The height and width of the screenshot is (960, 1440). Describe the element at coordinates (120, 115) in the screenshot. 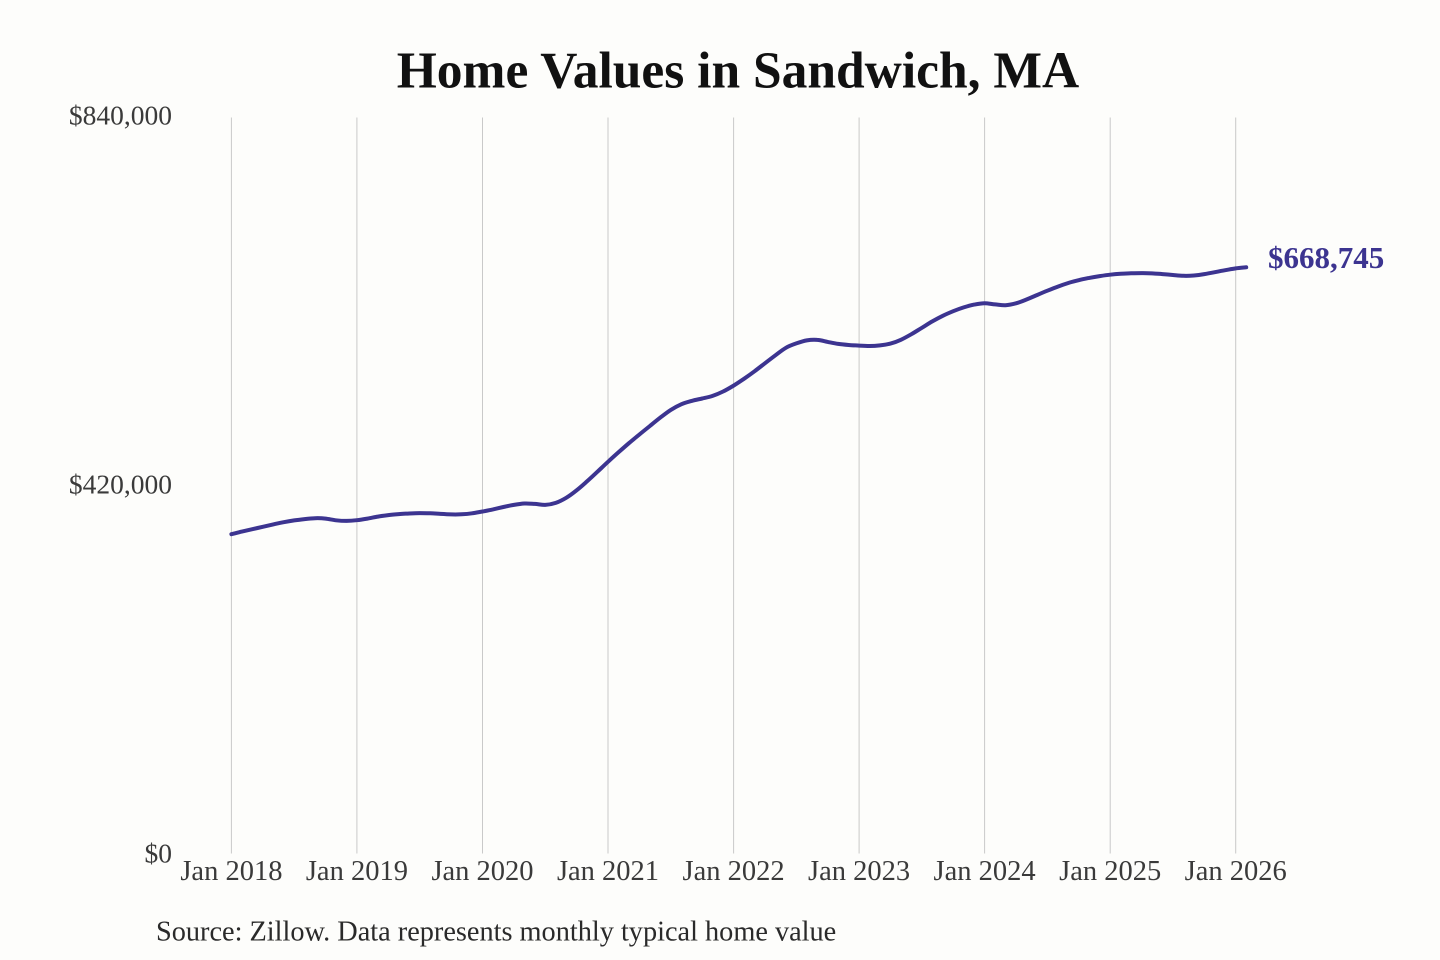

I see `svg-text: $840,000` at that location.